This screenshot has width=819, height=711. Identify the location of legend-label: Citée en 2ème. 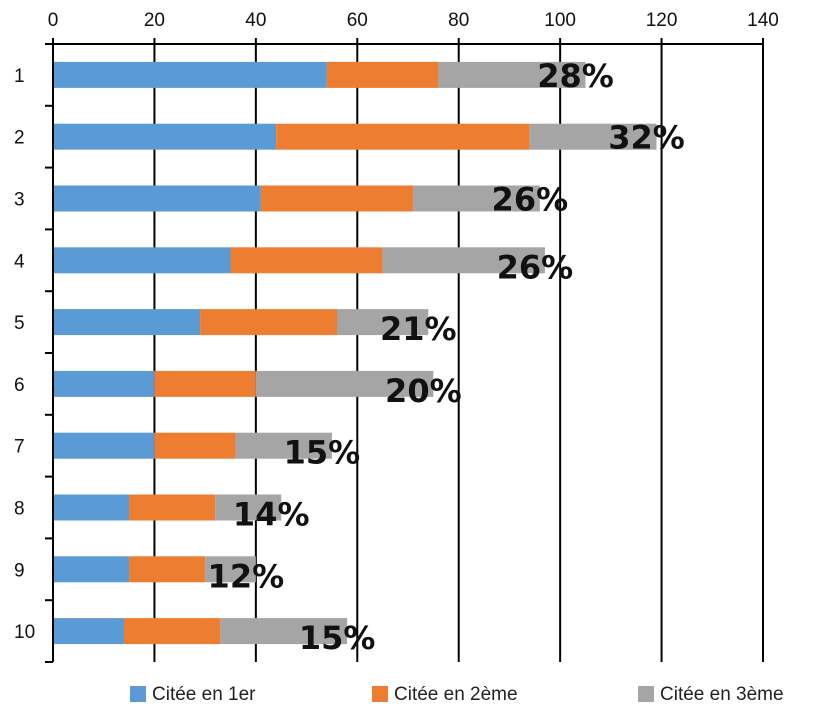
(456, 694).